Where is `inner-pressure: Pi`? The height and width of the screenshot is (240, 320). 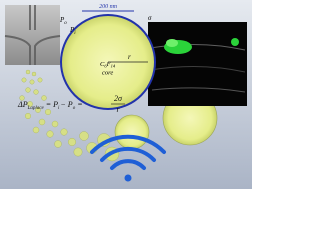
inner-pressure: Pi is located at coordinates (72, 31).